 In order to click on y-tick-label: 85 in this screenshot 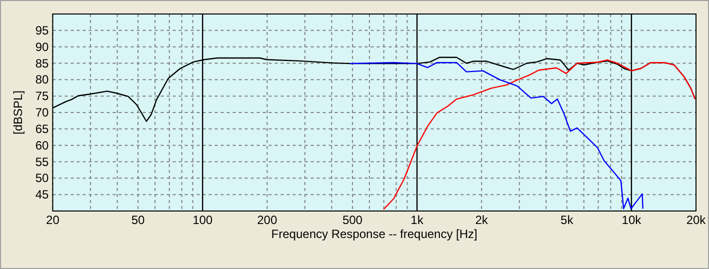, I will do `click(42, 63)`.